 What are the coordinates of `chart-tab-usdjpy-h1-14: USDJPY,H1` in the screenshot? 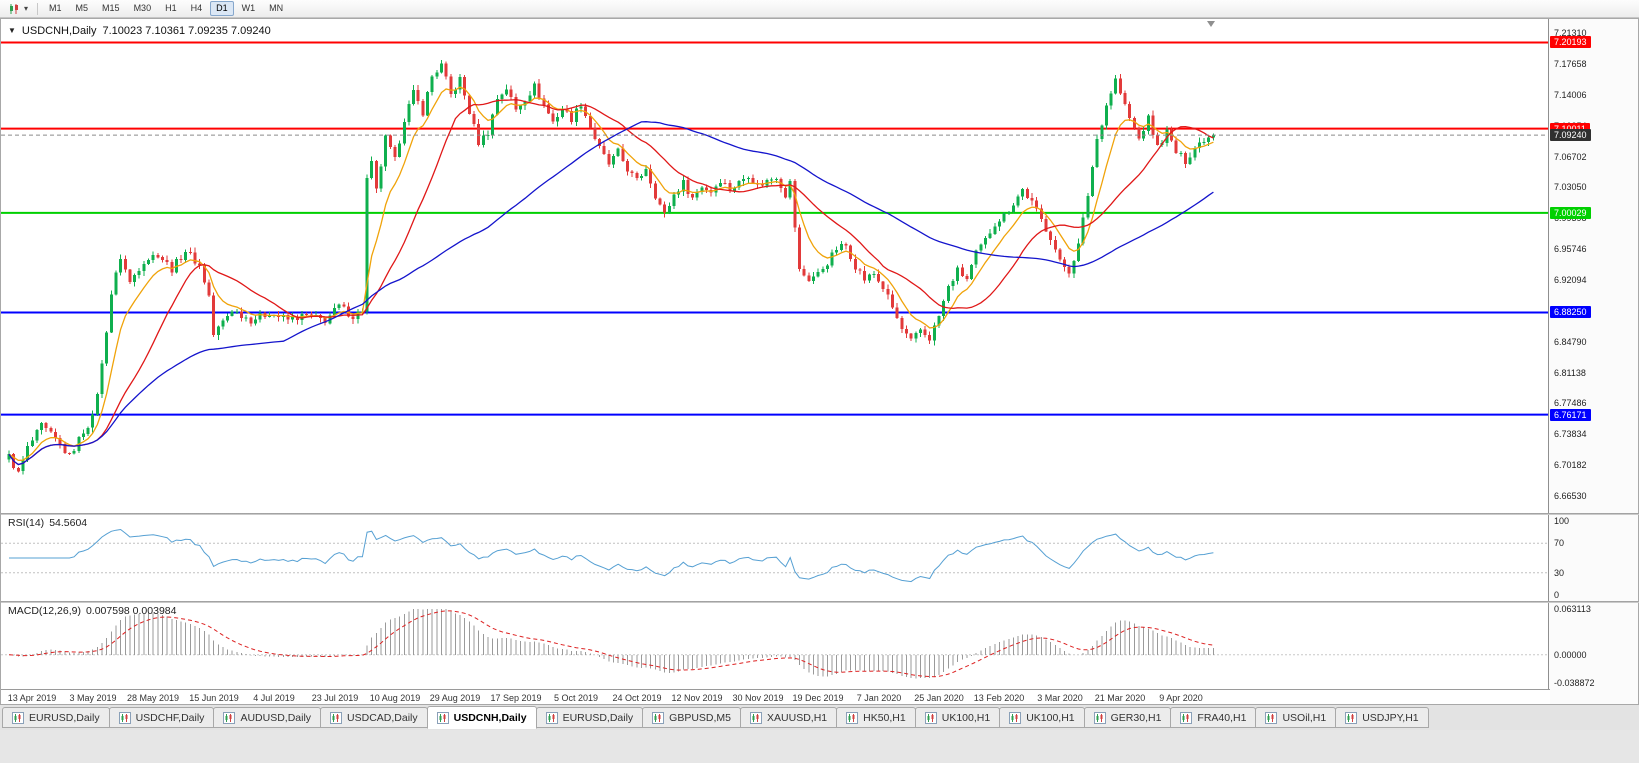 It's located at (1382, 717).